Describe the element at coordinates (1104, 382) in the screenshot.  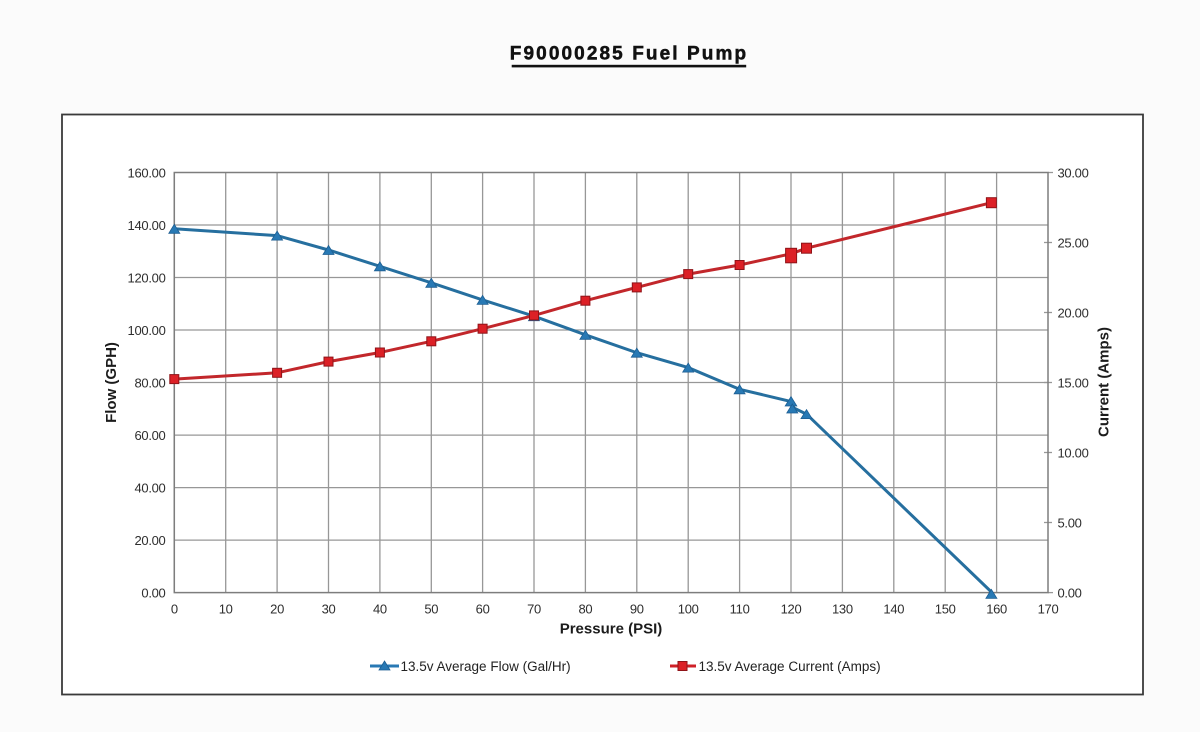
I see `svg-text: Current (Amps)` at that location.